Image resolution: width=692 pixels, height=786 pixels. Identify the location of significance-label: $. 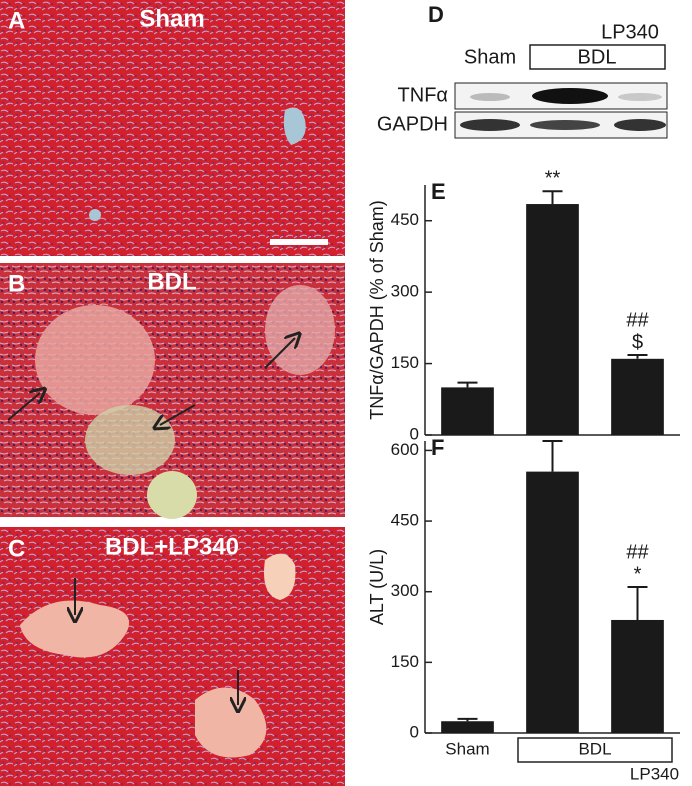
(637, 342).